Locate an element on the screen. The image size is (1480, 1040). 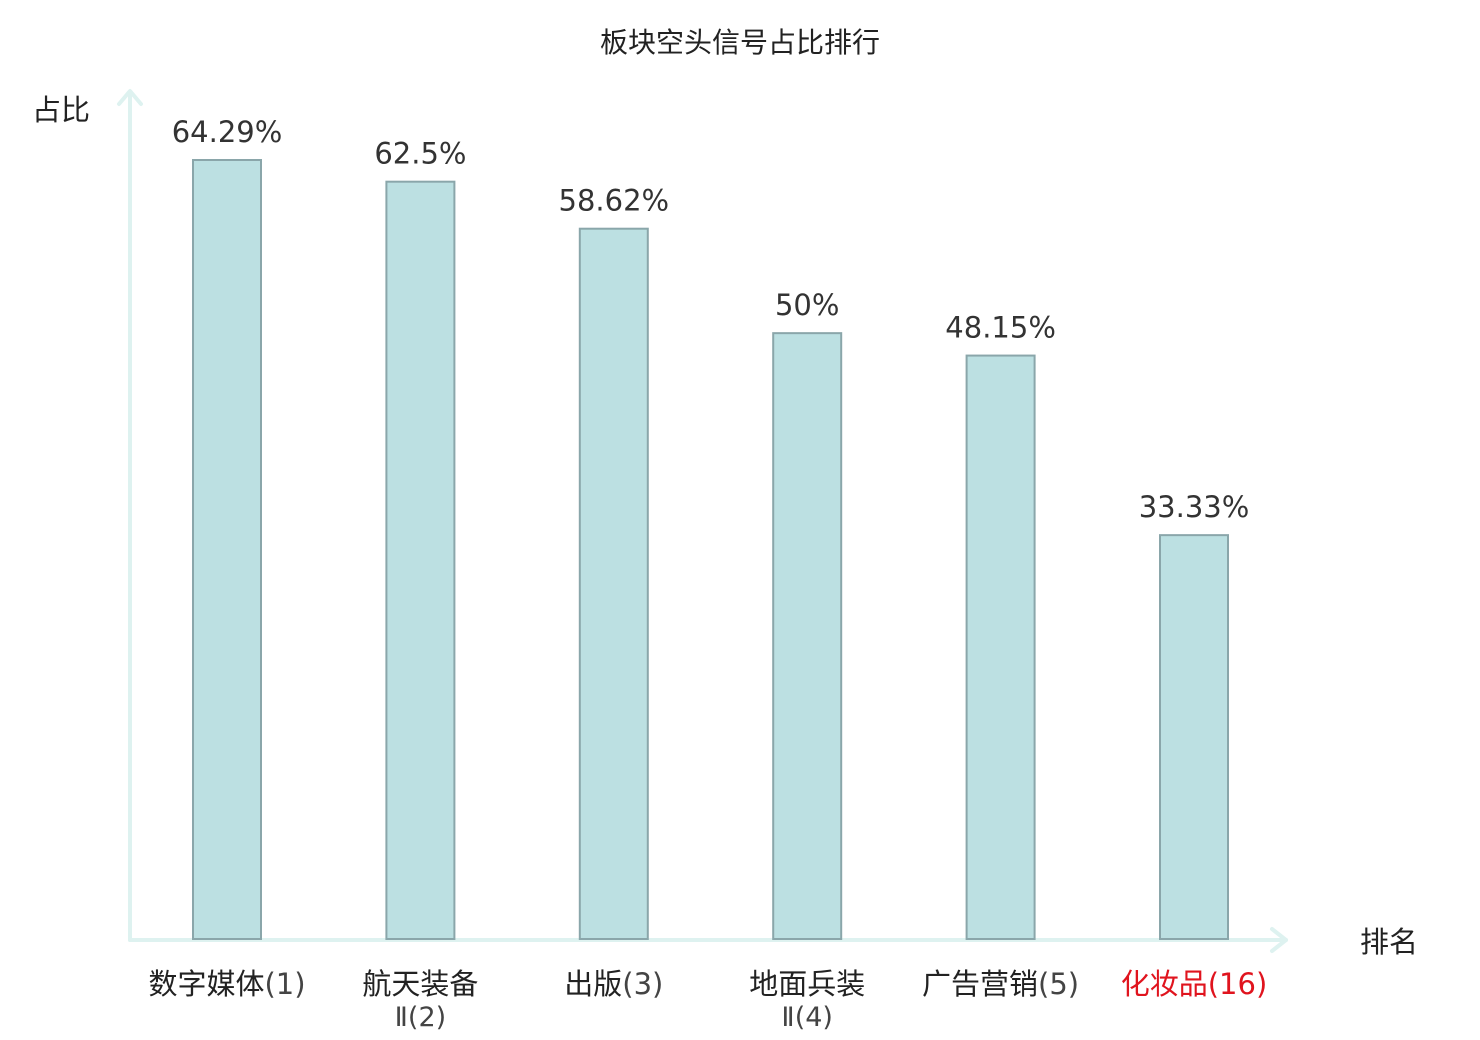
category-label: 地面兵装 is located at coordinates (807, 984).